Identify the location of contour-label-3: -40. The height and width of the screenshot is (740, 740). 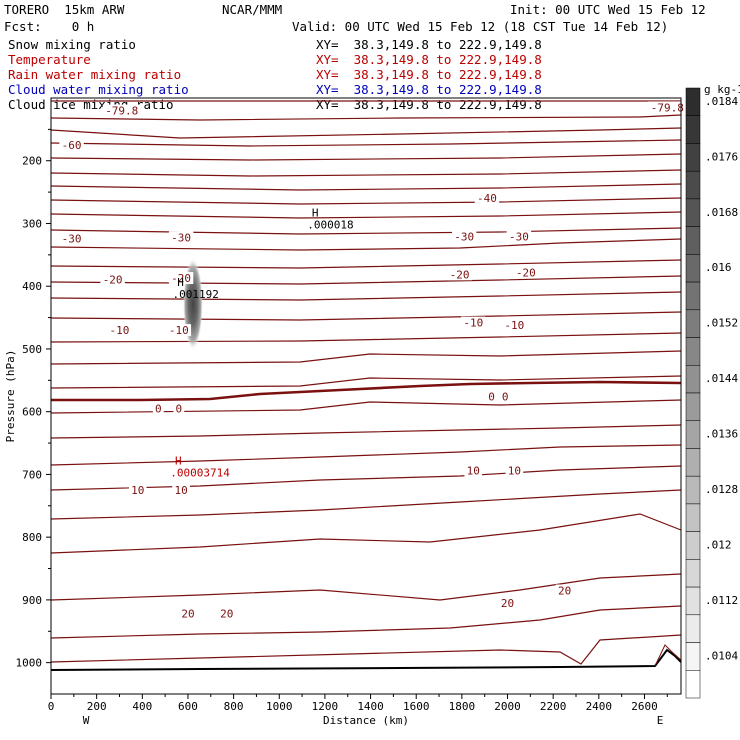
(487, 198).